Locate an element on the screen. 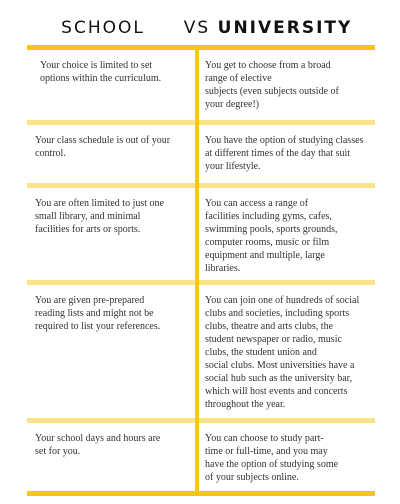  university-text: have the option of studying some is located at coordinates (272, 464).